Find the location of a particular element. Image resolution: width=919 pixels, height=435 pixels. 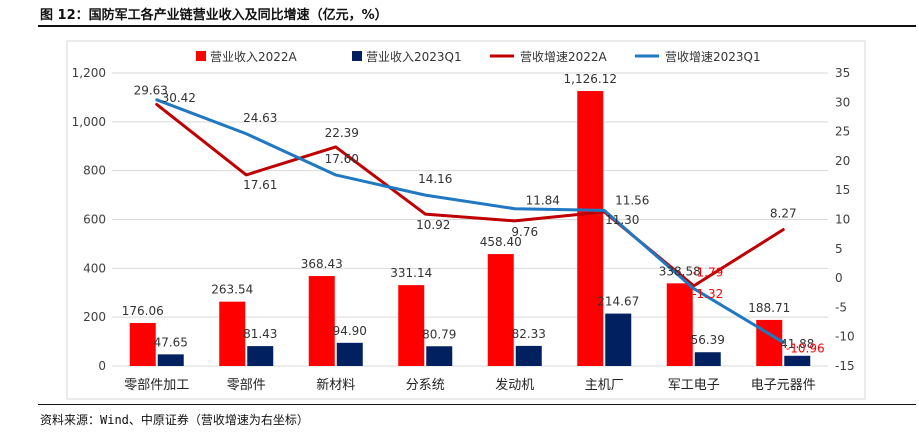

y-left-tick-label: 800 is located at coordinates (94, 171).